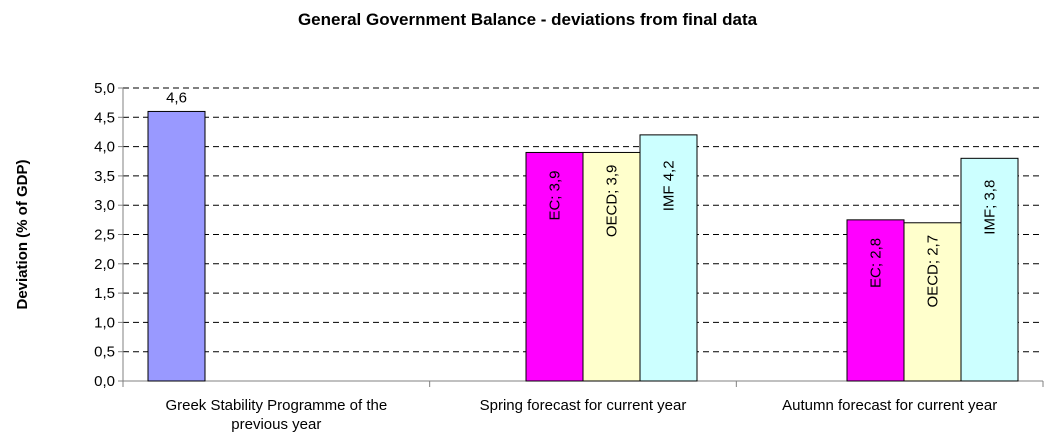 The width and height of the screenshot is (1055, 447). Describe the element at coordinates (104, 117) in the screenshot. I see `y-tick-label: 4,5` at that location.